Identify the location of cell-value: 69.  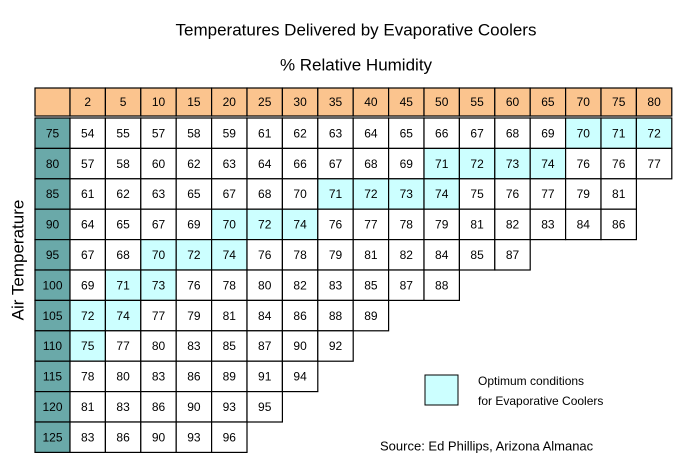
(194, 225).